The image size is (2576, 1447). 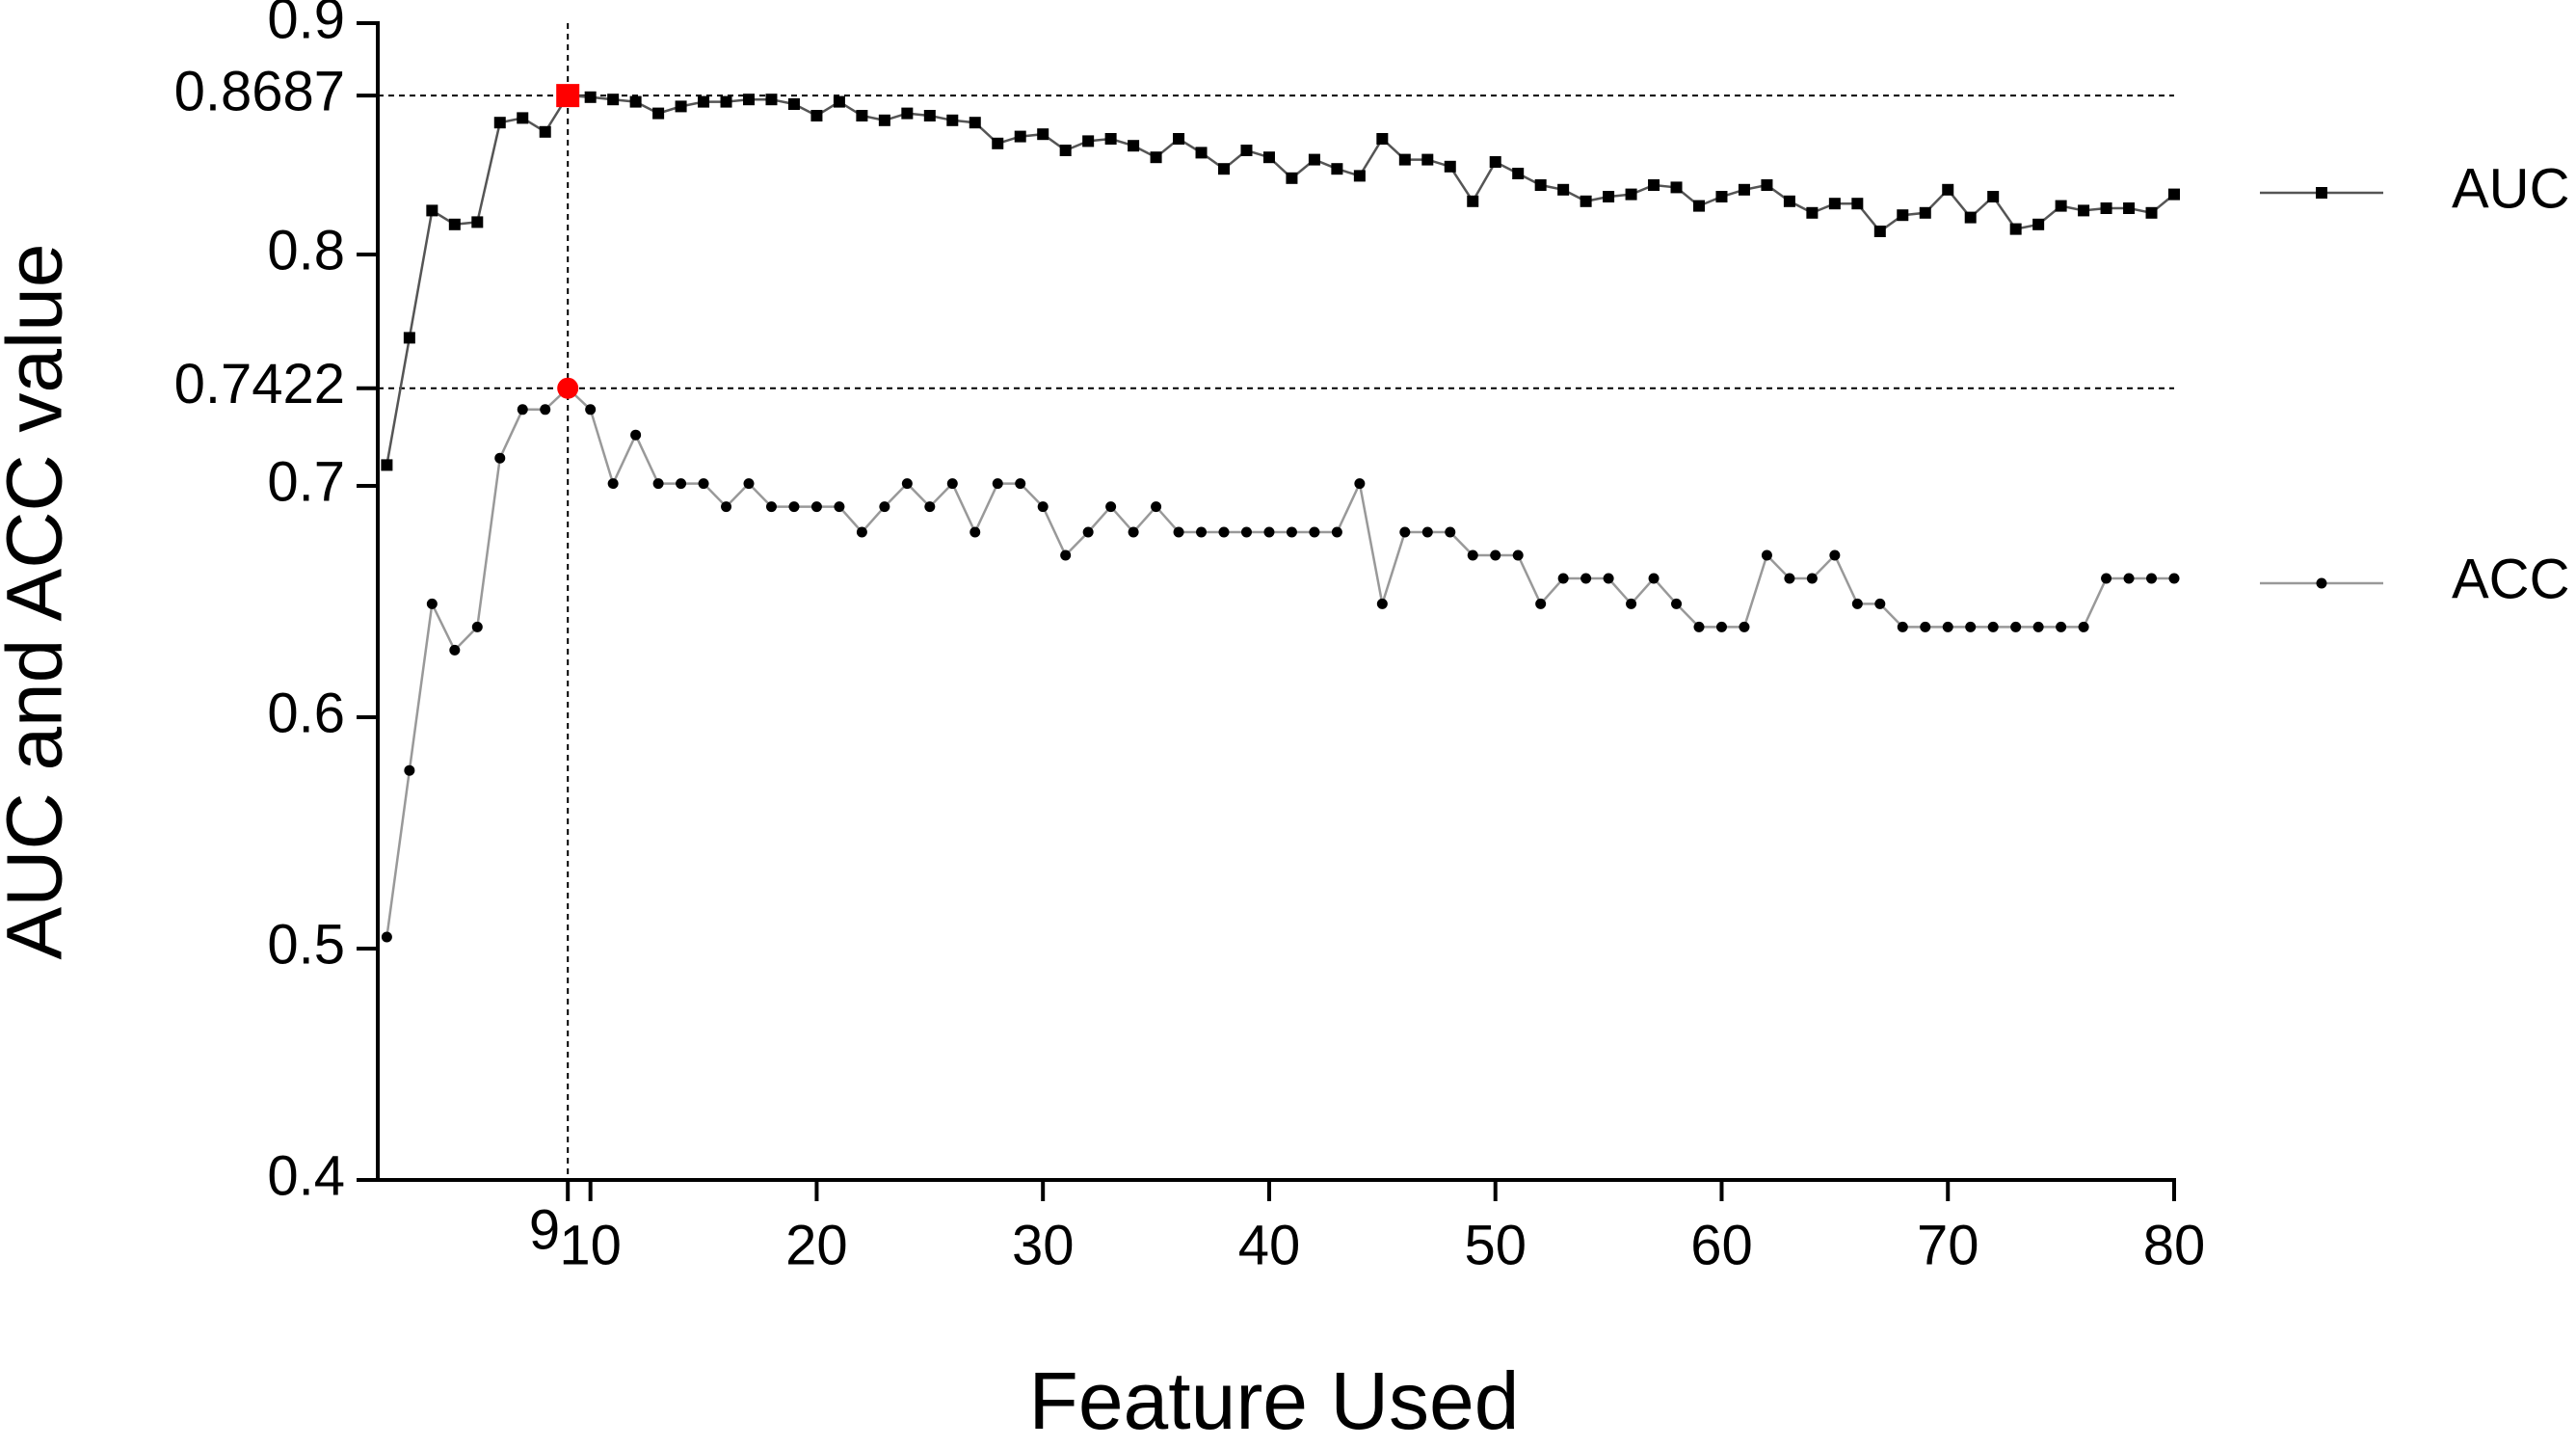 I want to click on x-axis-title: Feature Used, so click(x=1274, y=1400).